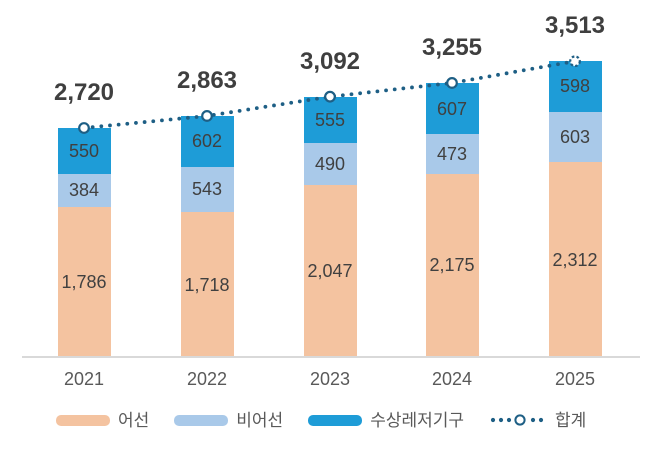 This screenshot has height=452, width=657. Describe the element at coordinates (575, 26) in the screenshot. I see `total-label-2025: 3,513` at that location.